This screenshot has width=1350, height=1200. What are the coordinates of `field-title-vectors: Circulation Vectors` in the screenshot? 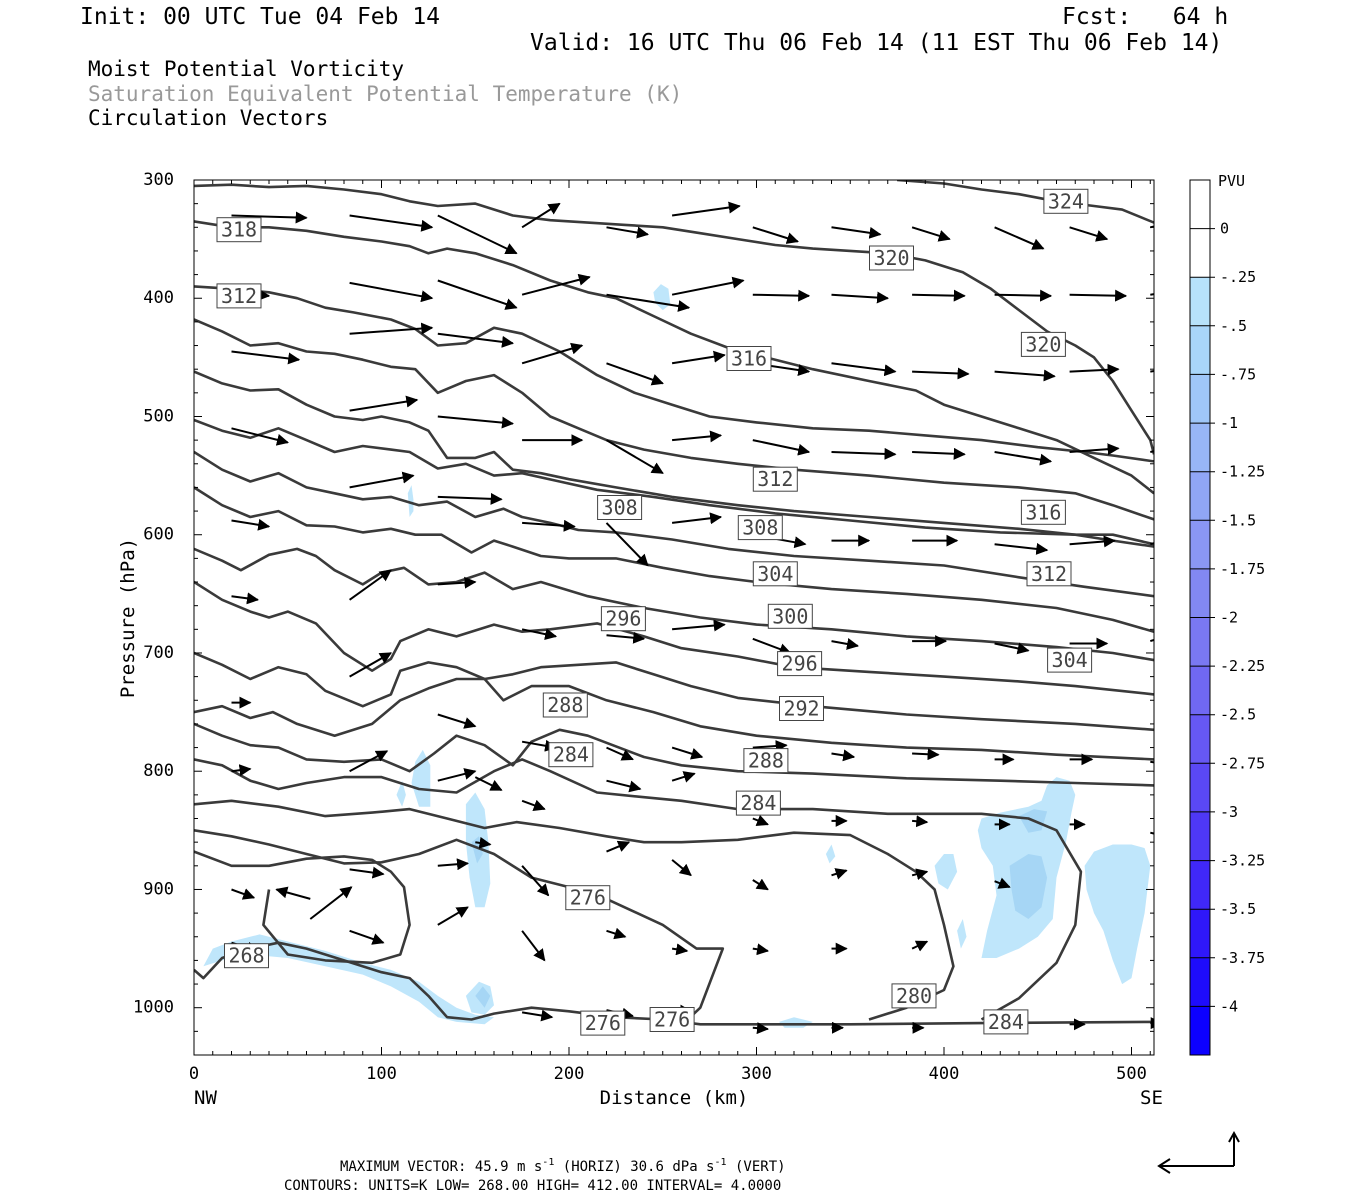 It's located at (208, 118).